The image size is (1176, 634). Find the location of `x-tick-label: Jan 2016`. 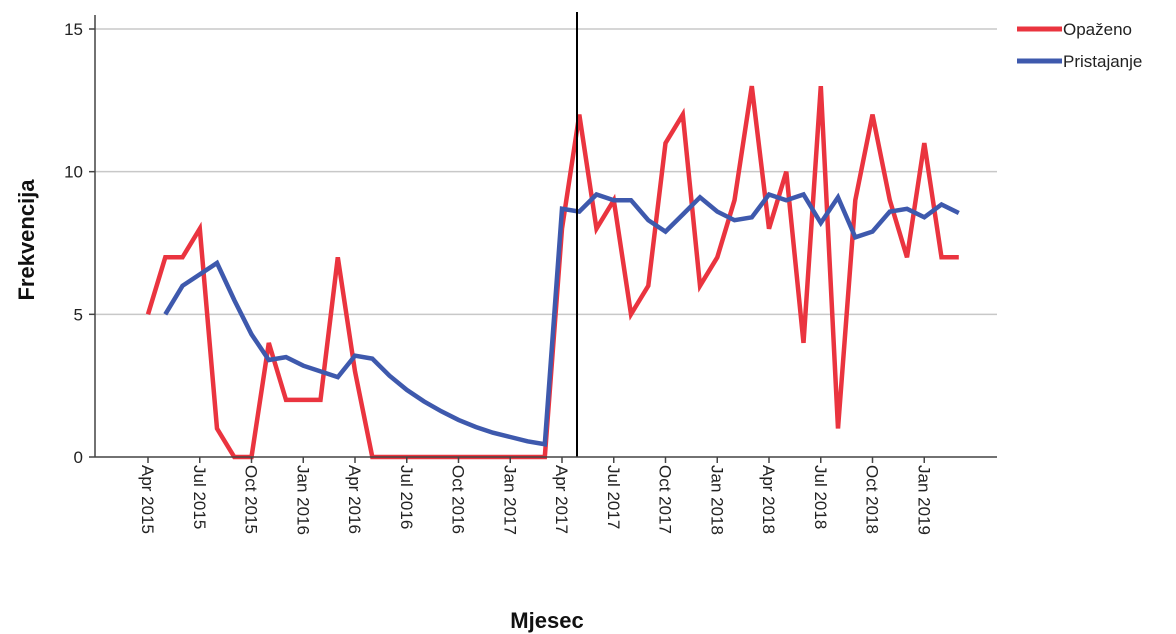

x-tick-label: Jan 2016 is located at coordinates (302, 500).